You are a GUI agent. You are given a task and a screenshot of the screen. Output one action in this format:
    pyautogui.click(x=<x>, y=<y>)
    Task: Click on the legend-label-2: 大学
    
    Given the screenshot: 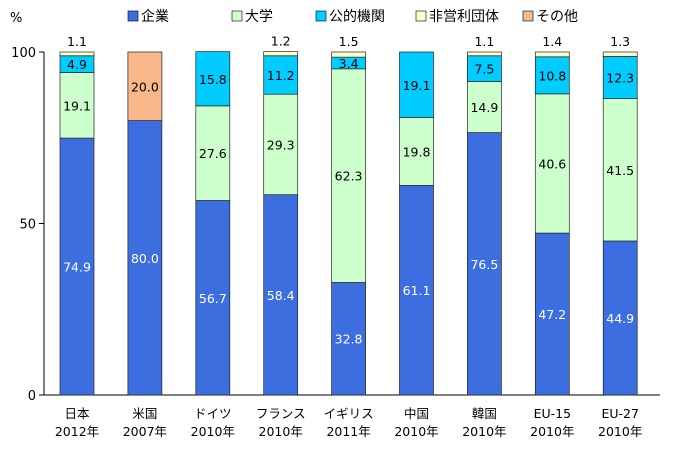 What is the action you would take?
    pyautogui.click(x=259, y=17)
    